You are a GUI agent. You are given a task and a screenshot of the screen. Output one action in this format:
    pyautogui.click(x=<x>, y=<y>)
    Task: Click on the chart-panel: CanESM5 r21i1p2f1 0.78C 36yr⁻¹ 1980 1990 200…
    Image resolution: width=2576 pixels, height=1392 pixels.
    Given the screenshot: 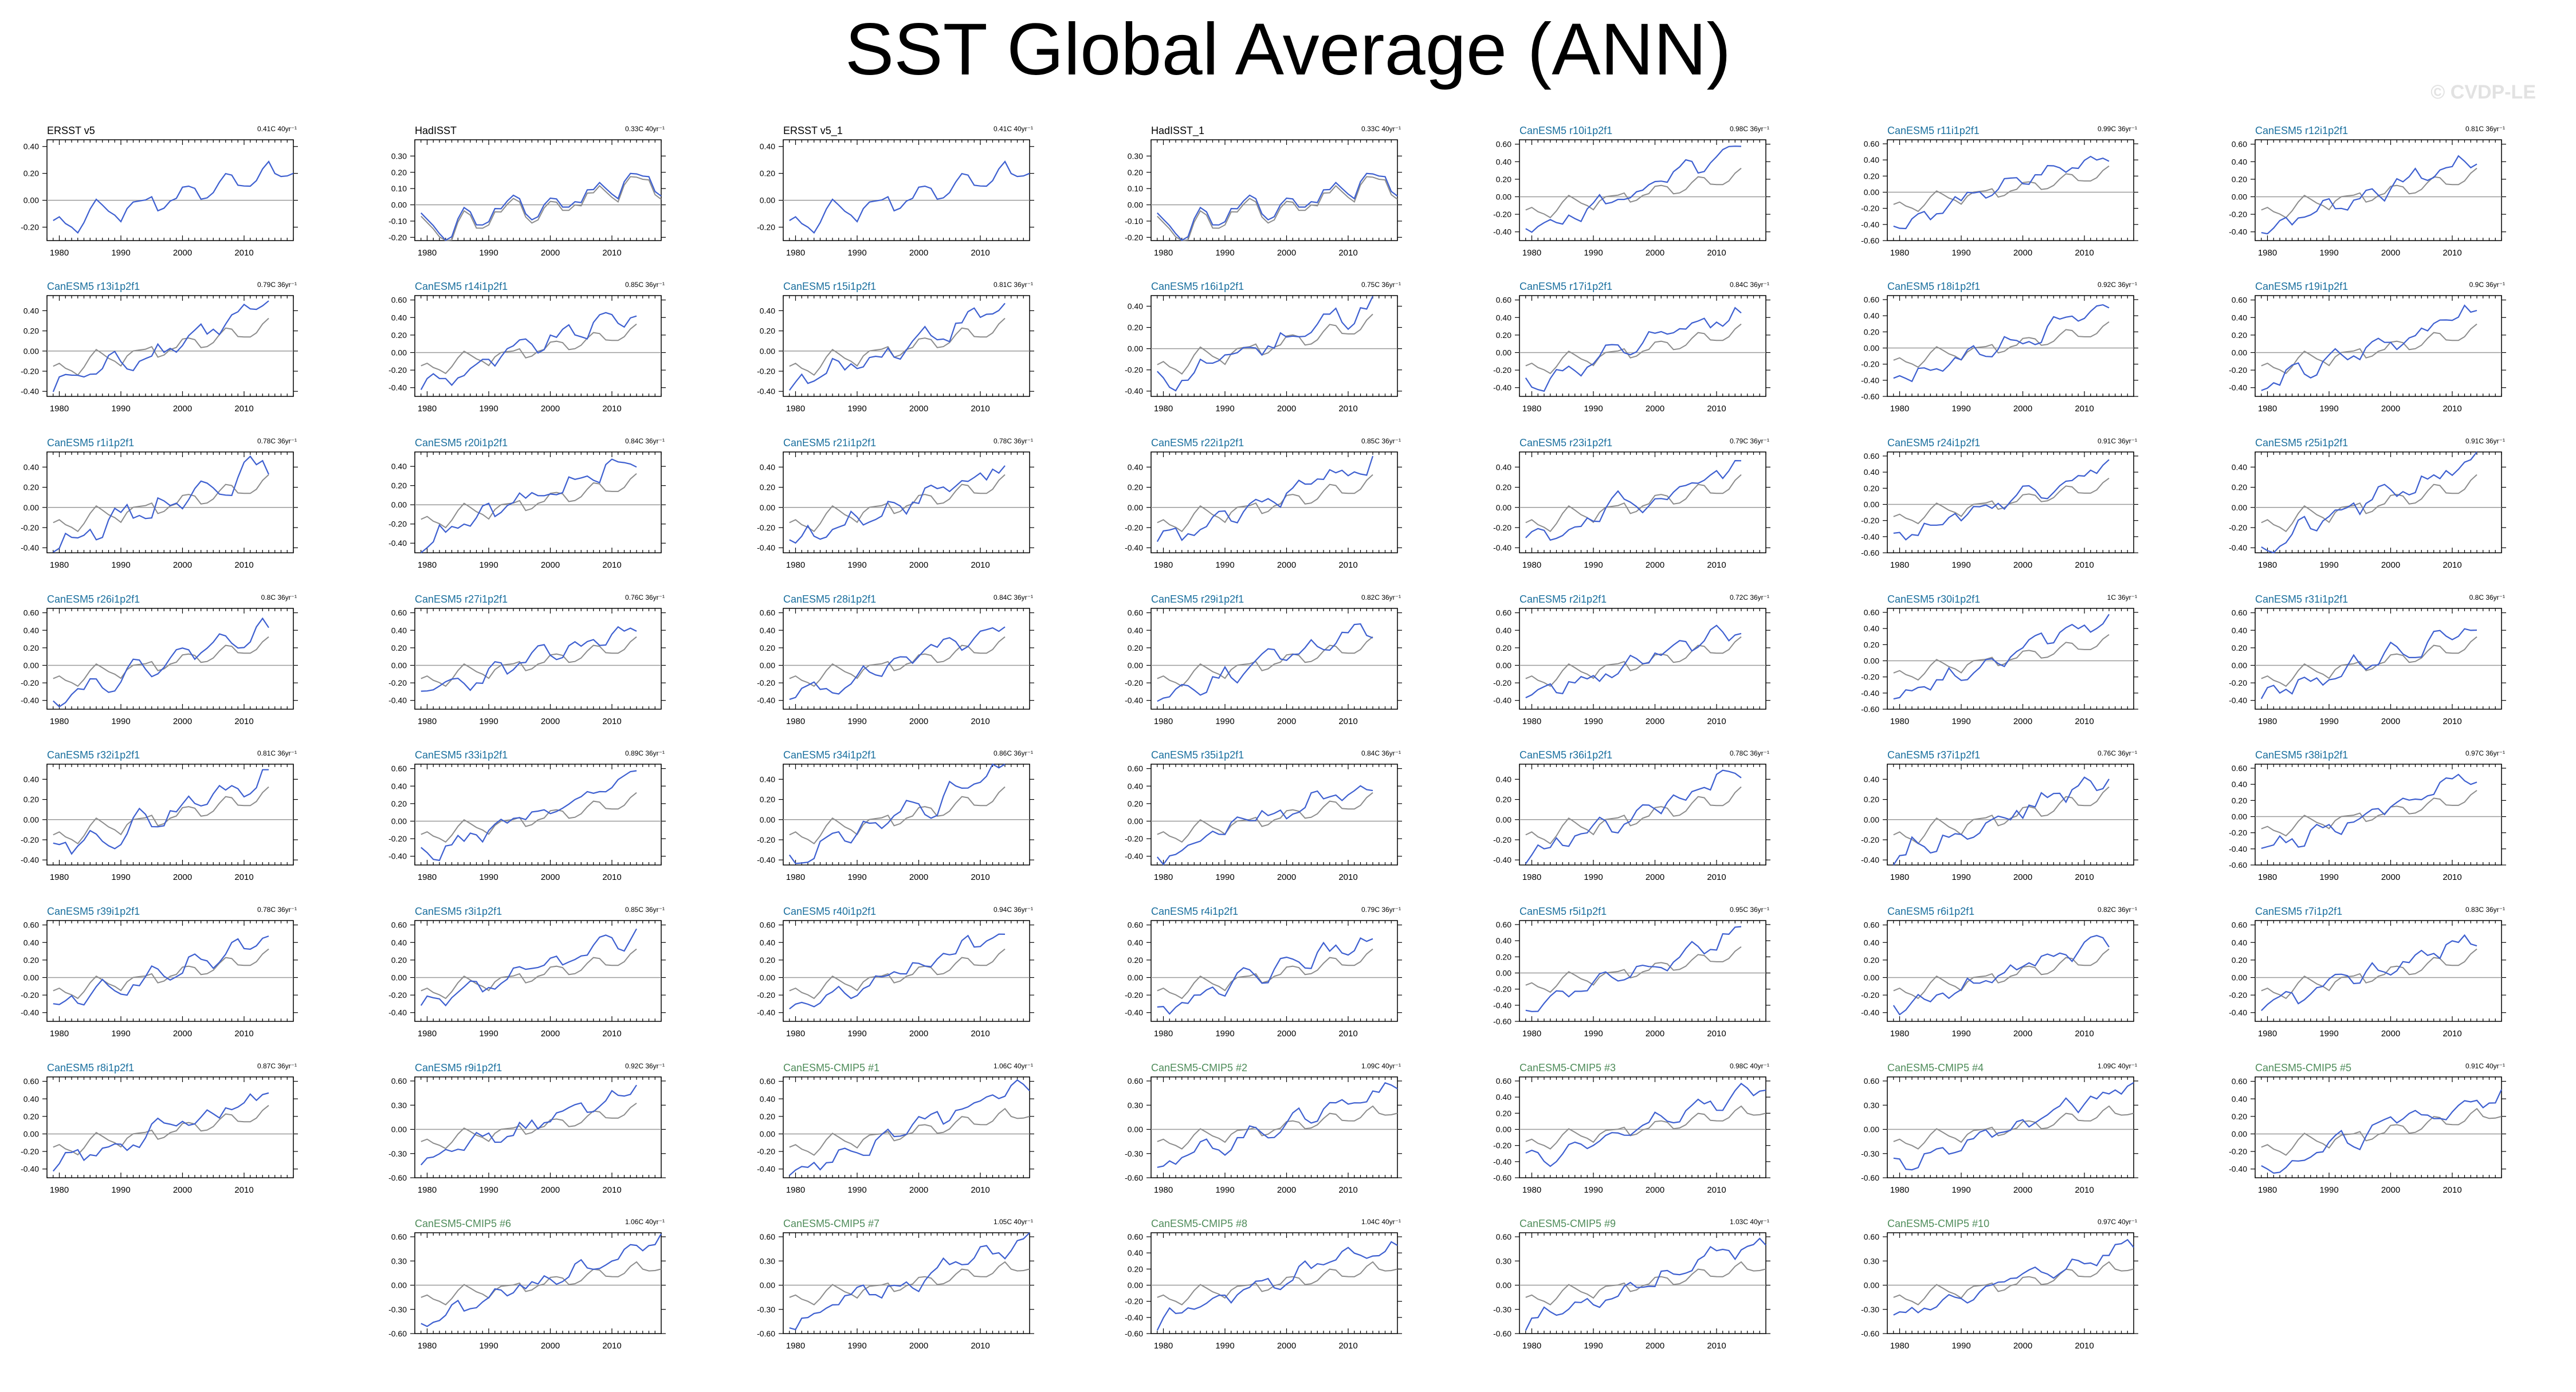 What is the action you would take?
    pyautogui.click(x=903, y=509)
    